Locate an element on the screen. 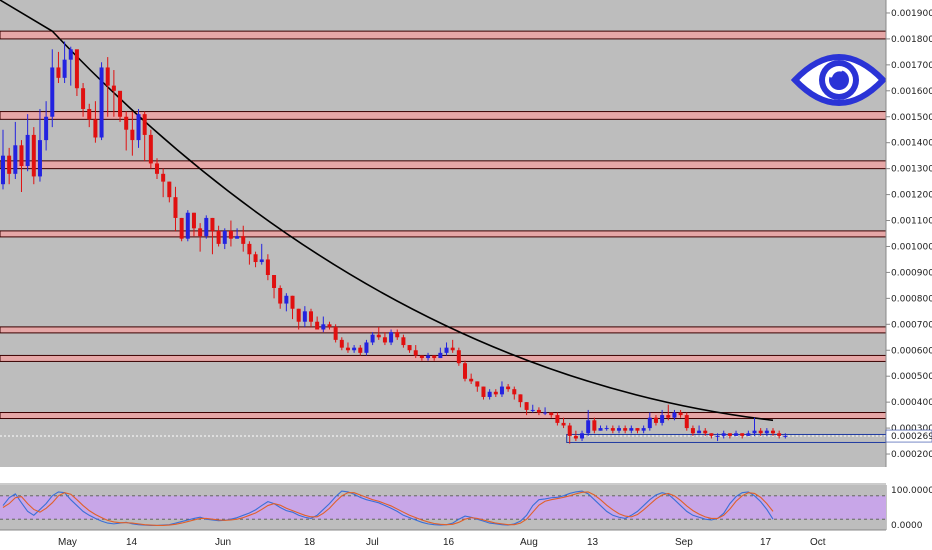 The height and width of the screenshot is (550, 932). date-label: 18 is located at coordinates (310, 542).